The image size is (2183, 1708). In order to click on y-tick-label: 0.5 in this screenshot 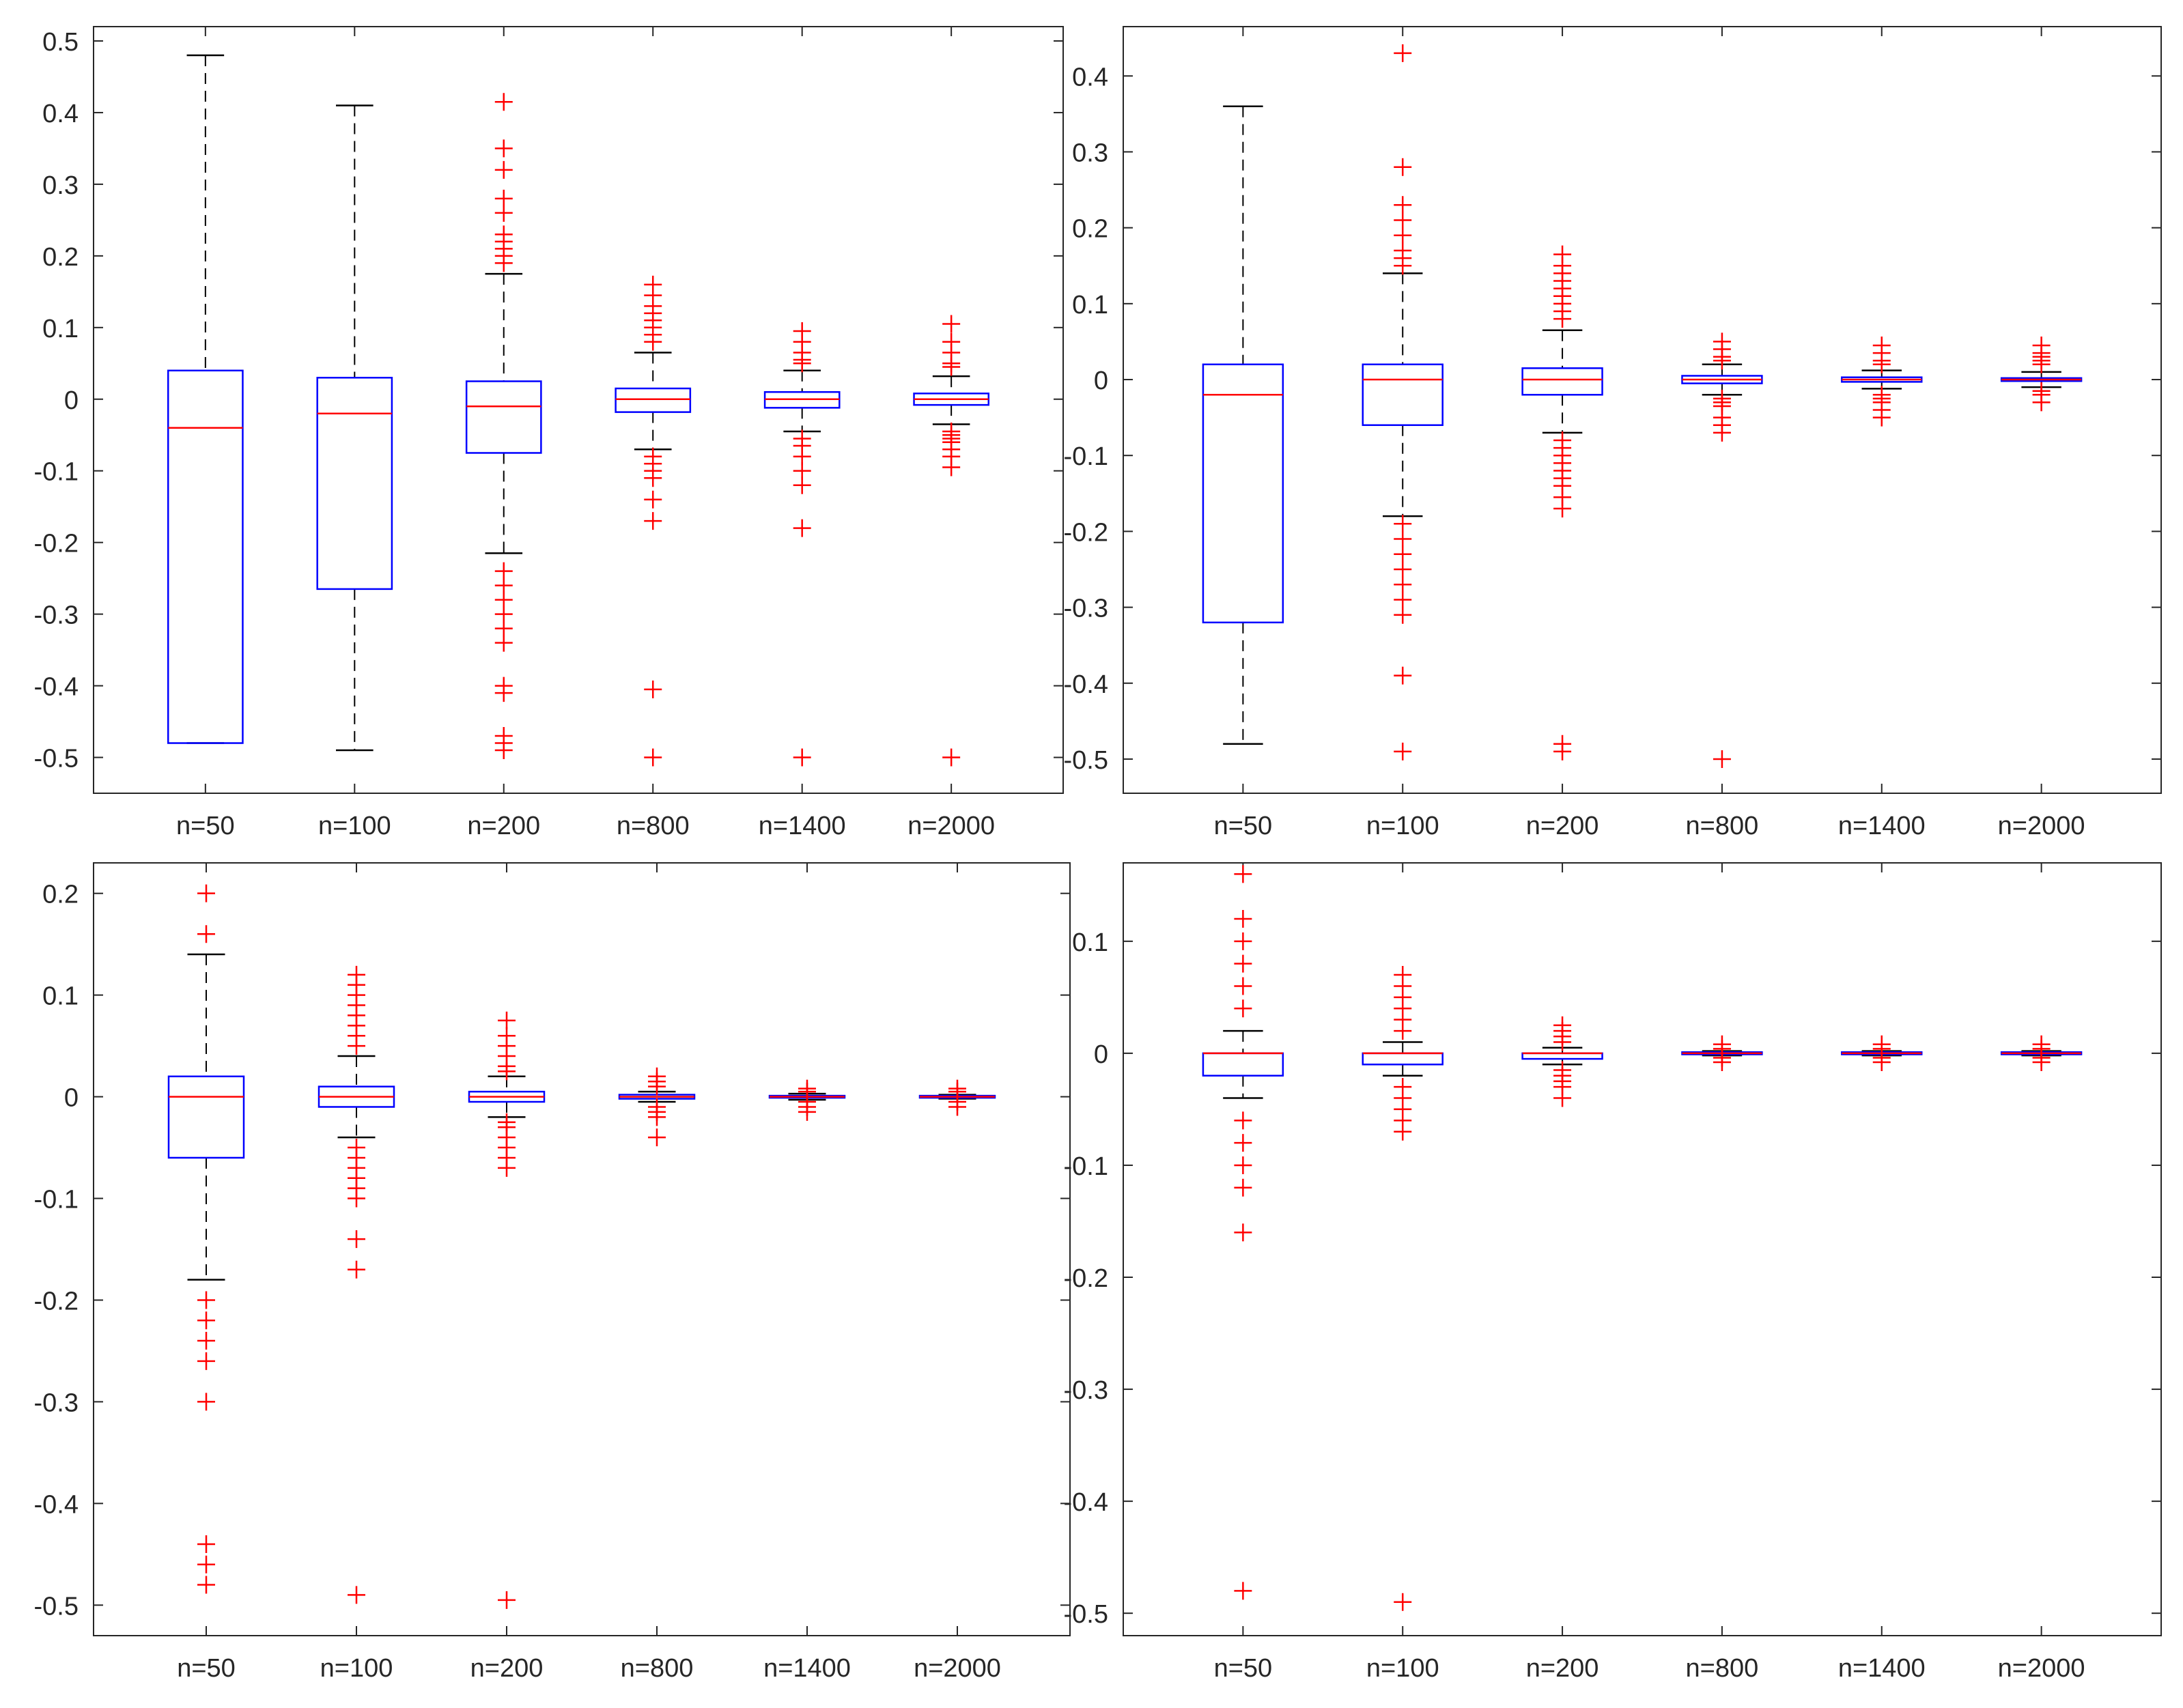, I will do `click(61, 42)`.